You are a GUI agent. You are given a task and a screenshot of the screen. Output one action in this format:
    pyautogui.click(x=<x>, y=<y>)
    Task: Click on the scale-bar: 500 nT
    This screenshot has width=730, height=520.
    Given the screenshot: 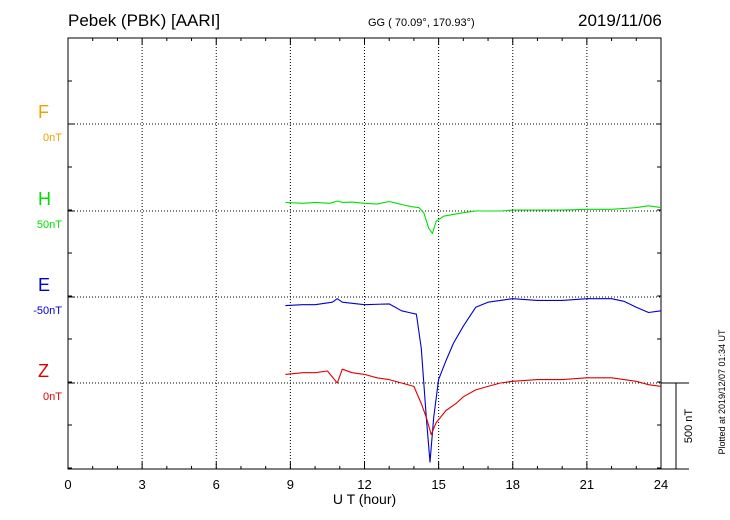 What is the action you would take?
    pyautogui.click(x=678, y=426)
    